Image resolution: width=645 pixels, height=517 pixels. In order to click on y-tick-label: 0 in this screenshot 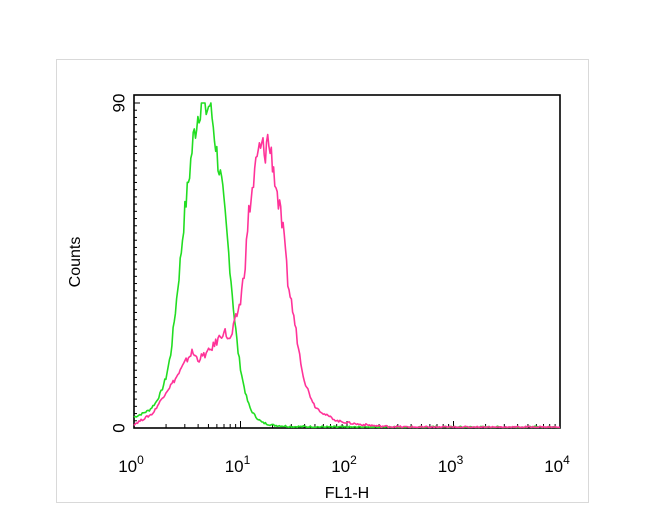, I will do `click(118, 427)`.